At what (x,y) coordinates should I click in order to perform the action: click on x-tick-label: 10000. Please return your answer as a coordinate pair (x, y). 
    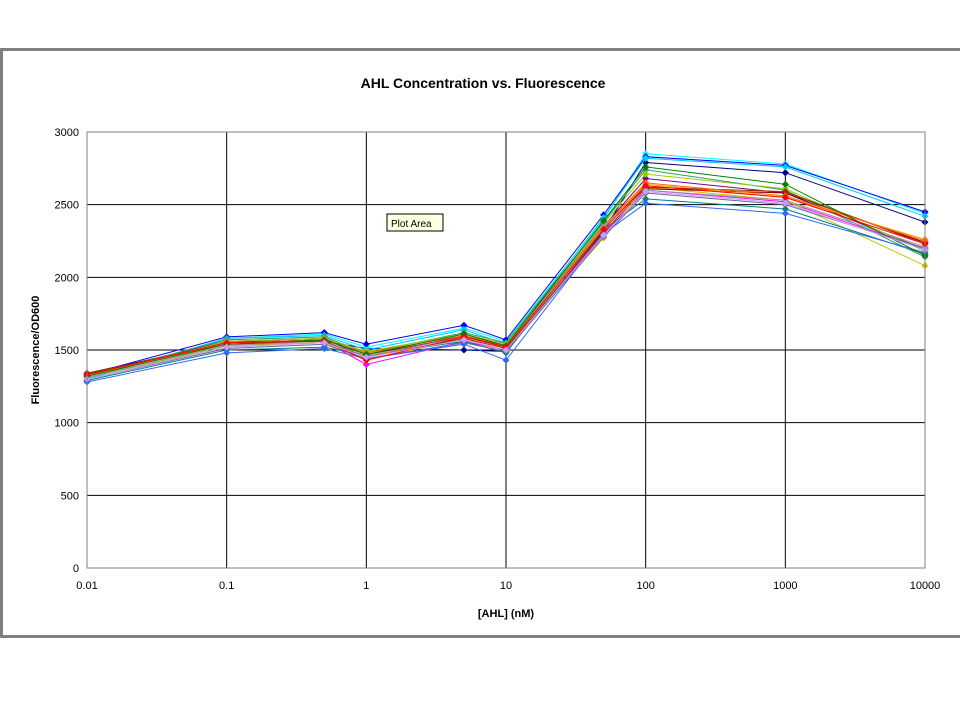
    Looking at the image, I should click on (925, 586).